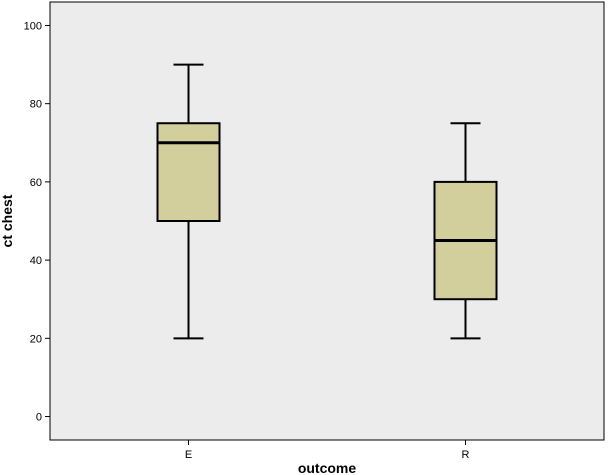 This screenshot has height=475, width=608. What do you see at coordinates (36, 183) in the screenshot?
I see `y-tick-label: 60` at bounding box center [36, 183].